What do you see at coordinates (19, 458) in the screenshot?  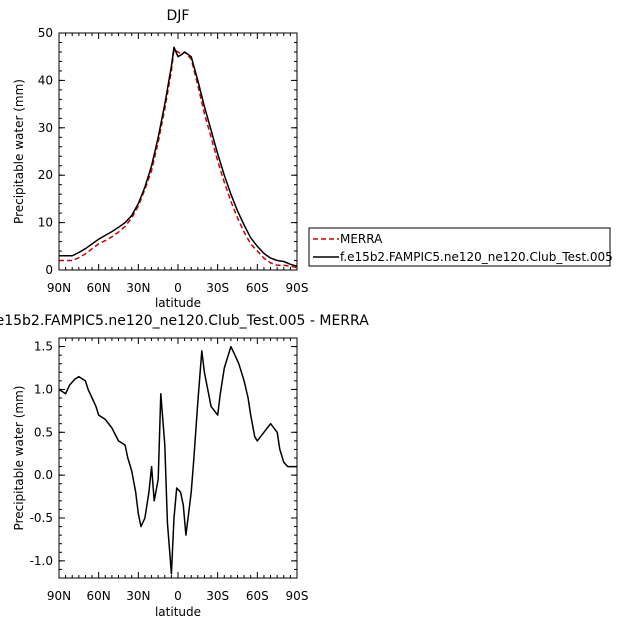 I see `panel-2-ylabel: Precipitable water (mm)` at bounding box center [19, 458].